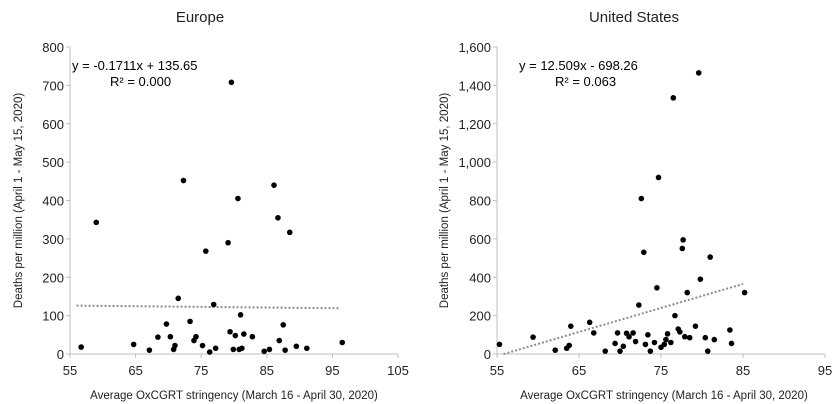  Describe the element at coordinates (623, 319) in the screenshot. I see `trend-line` at that location.